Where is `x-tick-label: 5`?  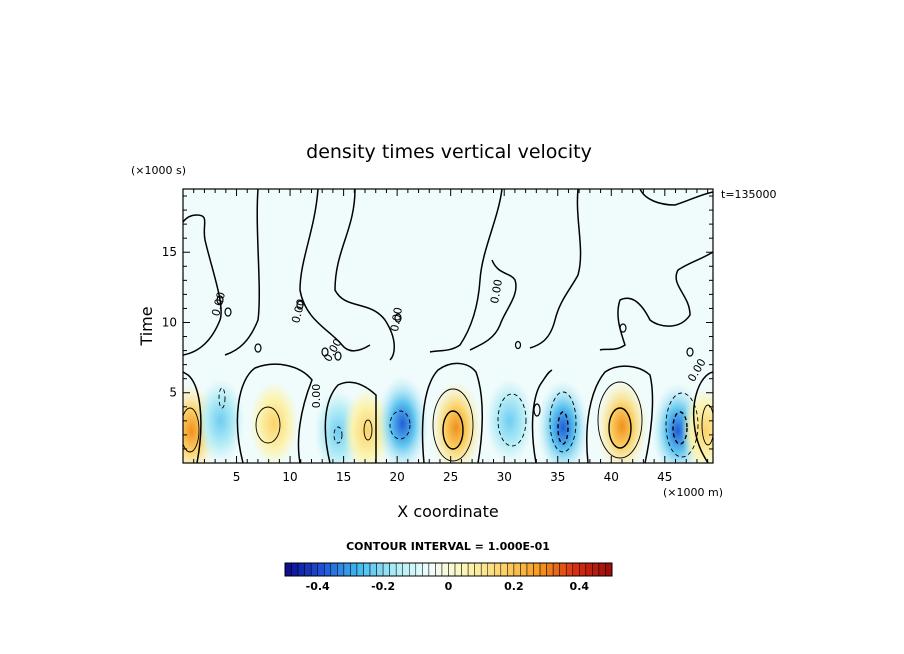 x-tick-label: 5 is located at coordinates (237, 477).